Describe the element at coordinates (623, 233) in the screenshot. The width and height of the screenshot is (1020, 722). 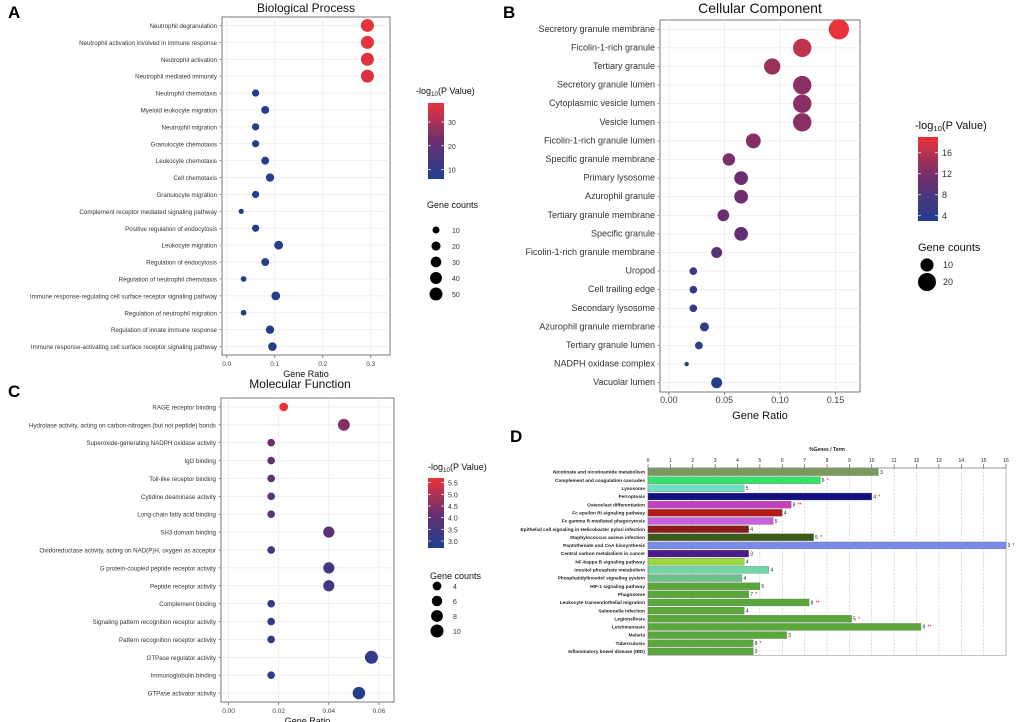
I see `y-tick-label: Specific granule` at that location.